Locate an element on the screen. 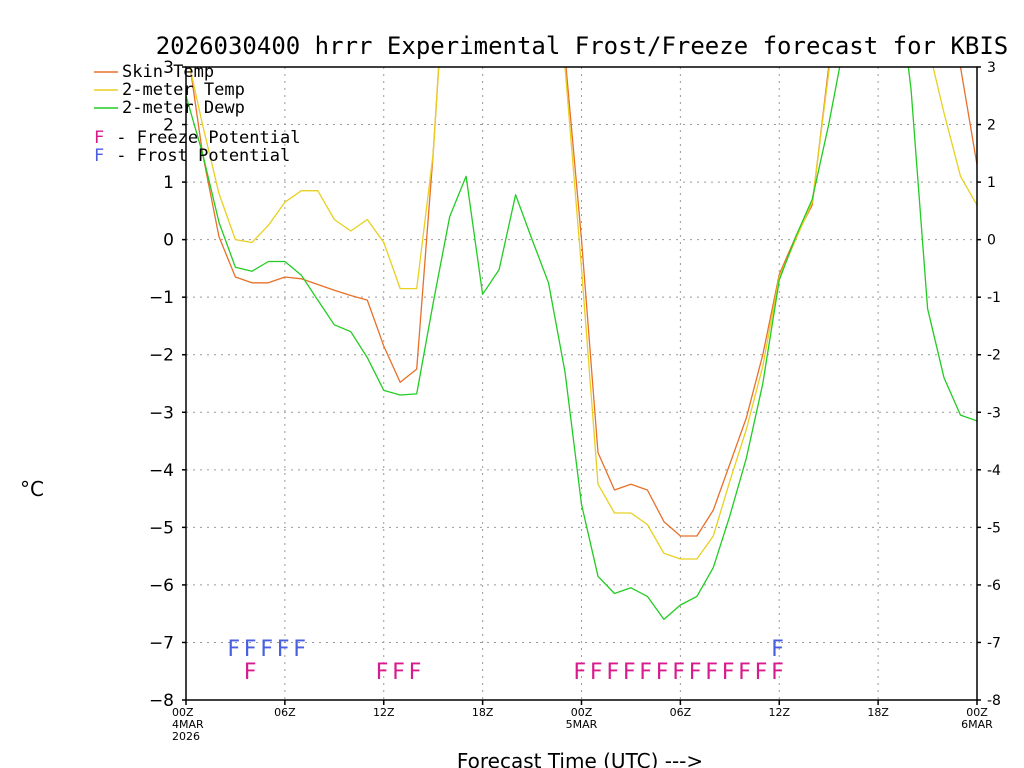  y-tick-label-right: -8 is located at coordinates (994, 701).